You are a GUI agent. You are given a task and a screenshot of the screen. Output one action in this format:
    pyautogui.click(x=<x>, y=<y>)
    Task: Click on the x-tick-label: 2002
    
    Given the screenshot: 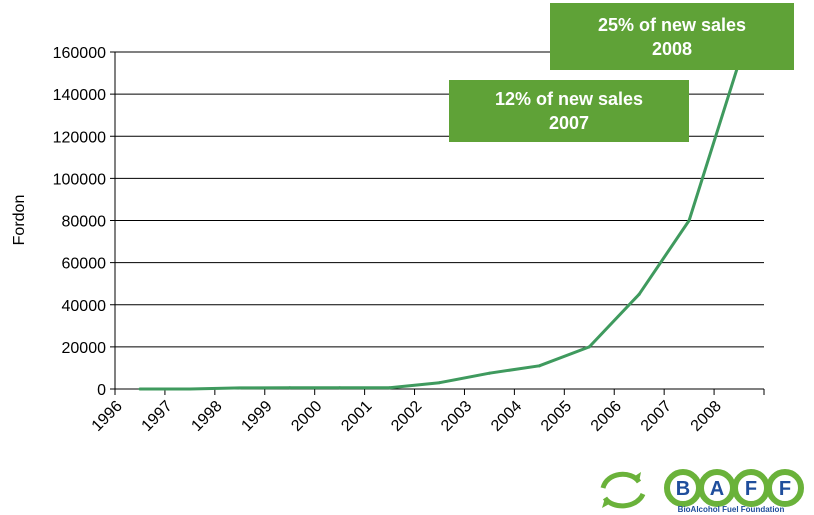 What is the action you would take?
    pyautogui.click(x=406, y=416)
    